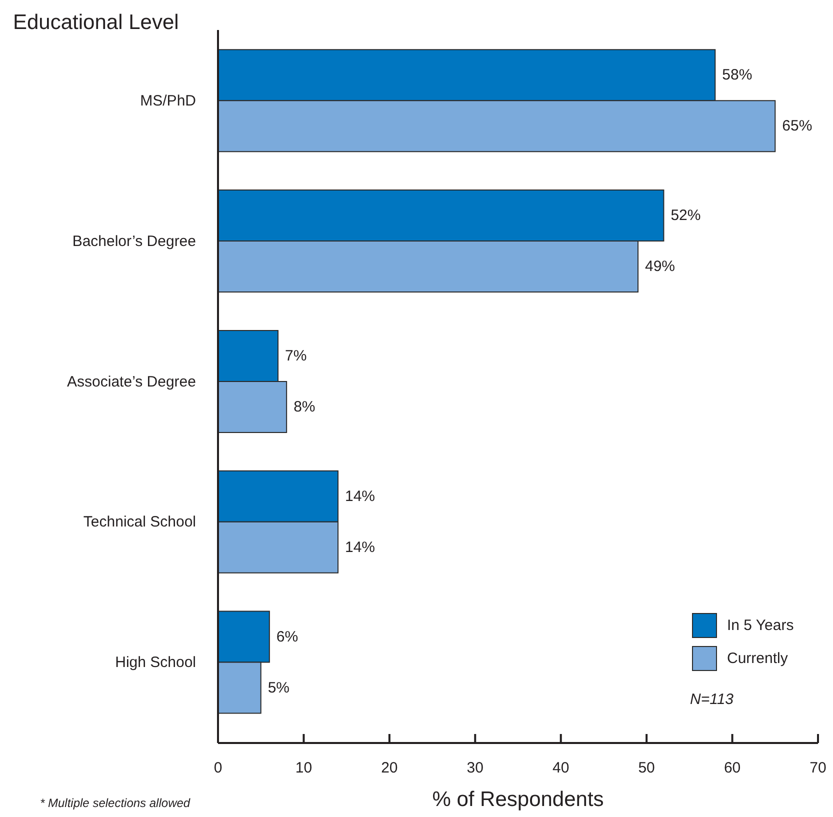 This screenshot has width=833, height=817. I want to click on legend-label: In 5 Years, so click(760, 625).